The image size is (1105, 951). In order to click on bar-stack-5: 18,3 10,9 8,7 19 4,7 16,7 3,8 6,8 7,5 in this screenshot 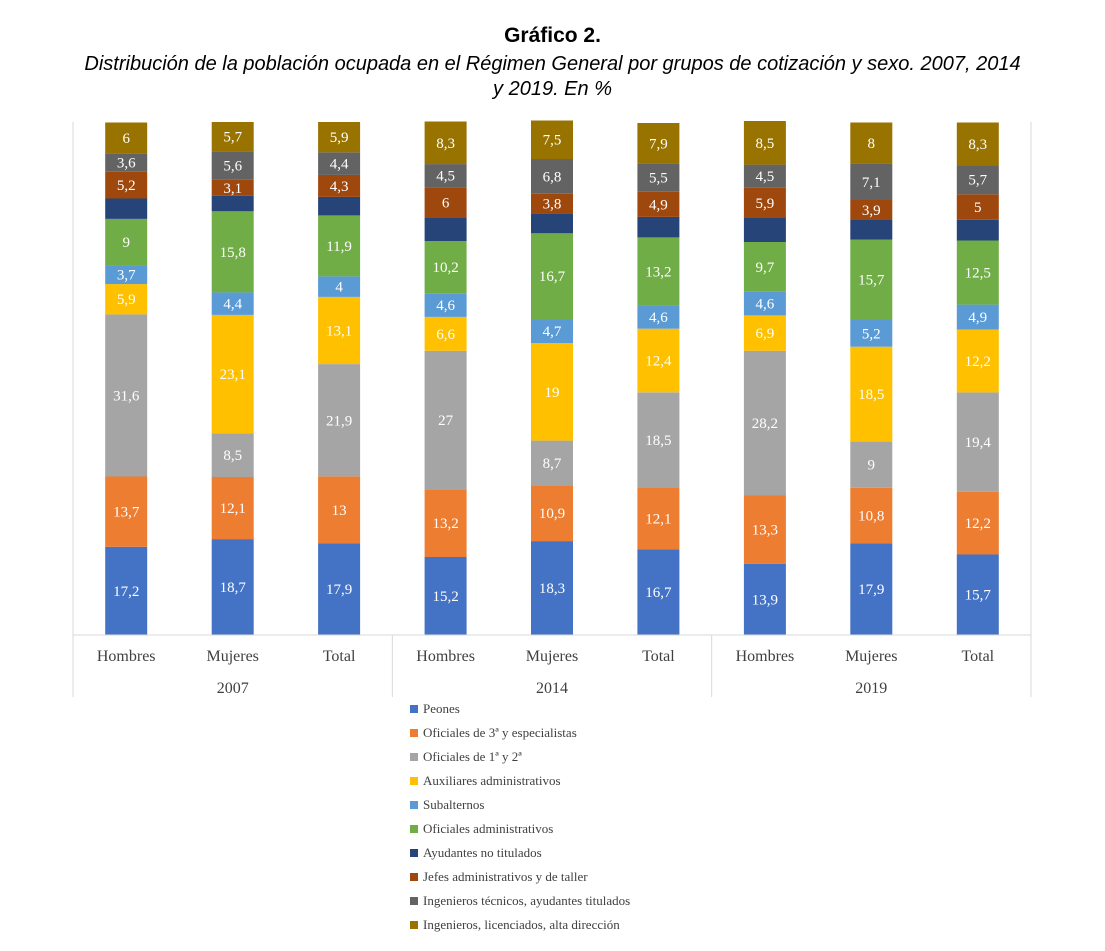, I will do `click(552, 377)`.